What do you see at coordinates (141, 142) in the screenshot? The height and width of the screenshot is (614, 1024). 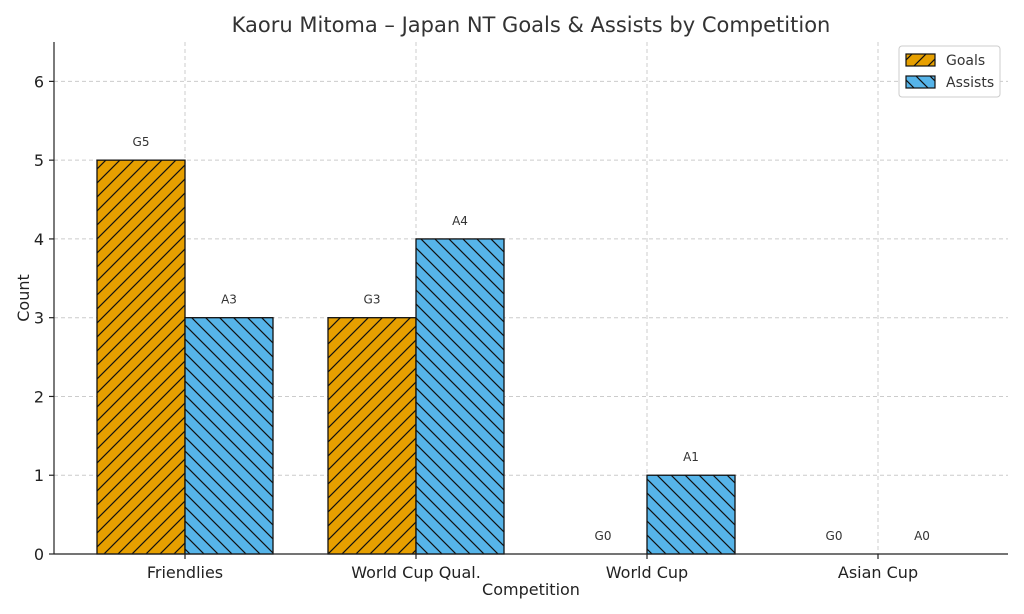 I see `data-label-goals: G5` at bounding box center [141, 142].